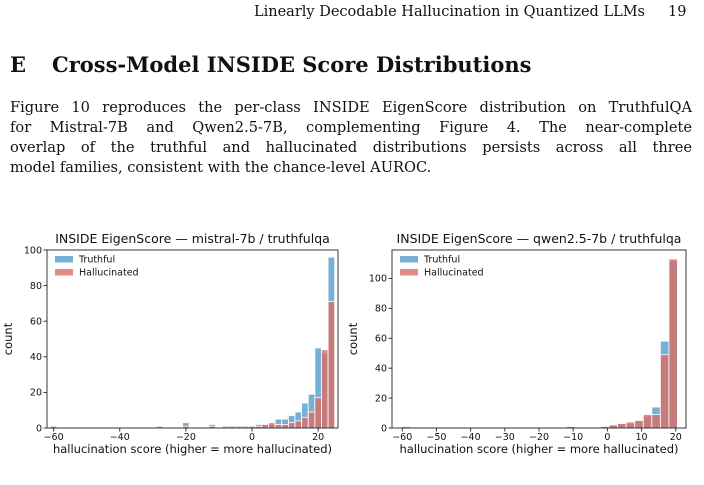 The image size is (704, 485). I want to click on page-number: 19, so click(677, 12).